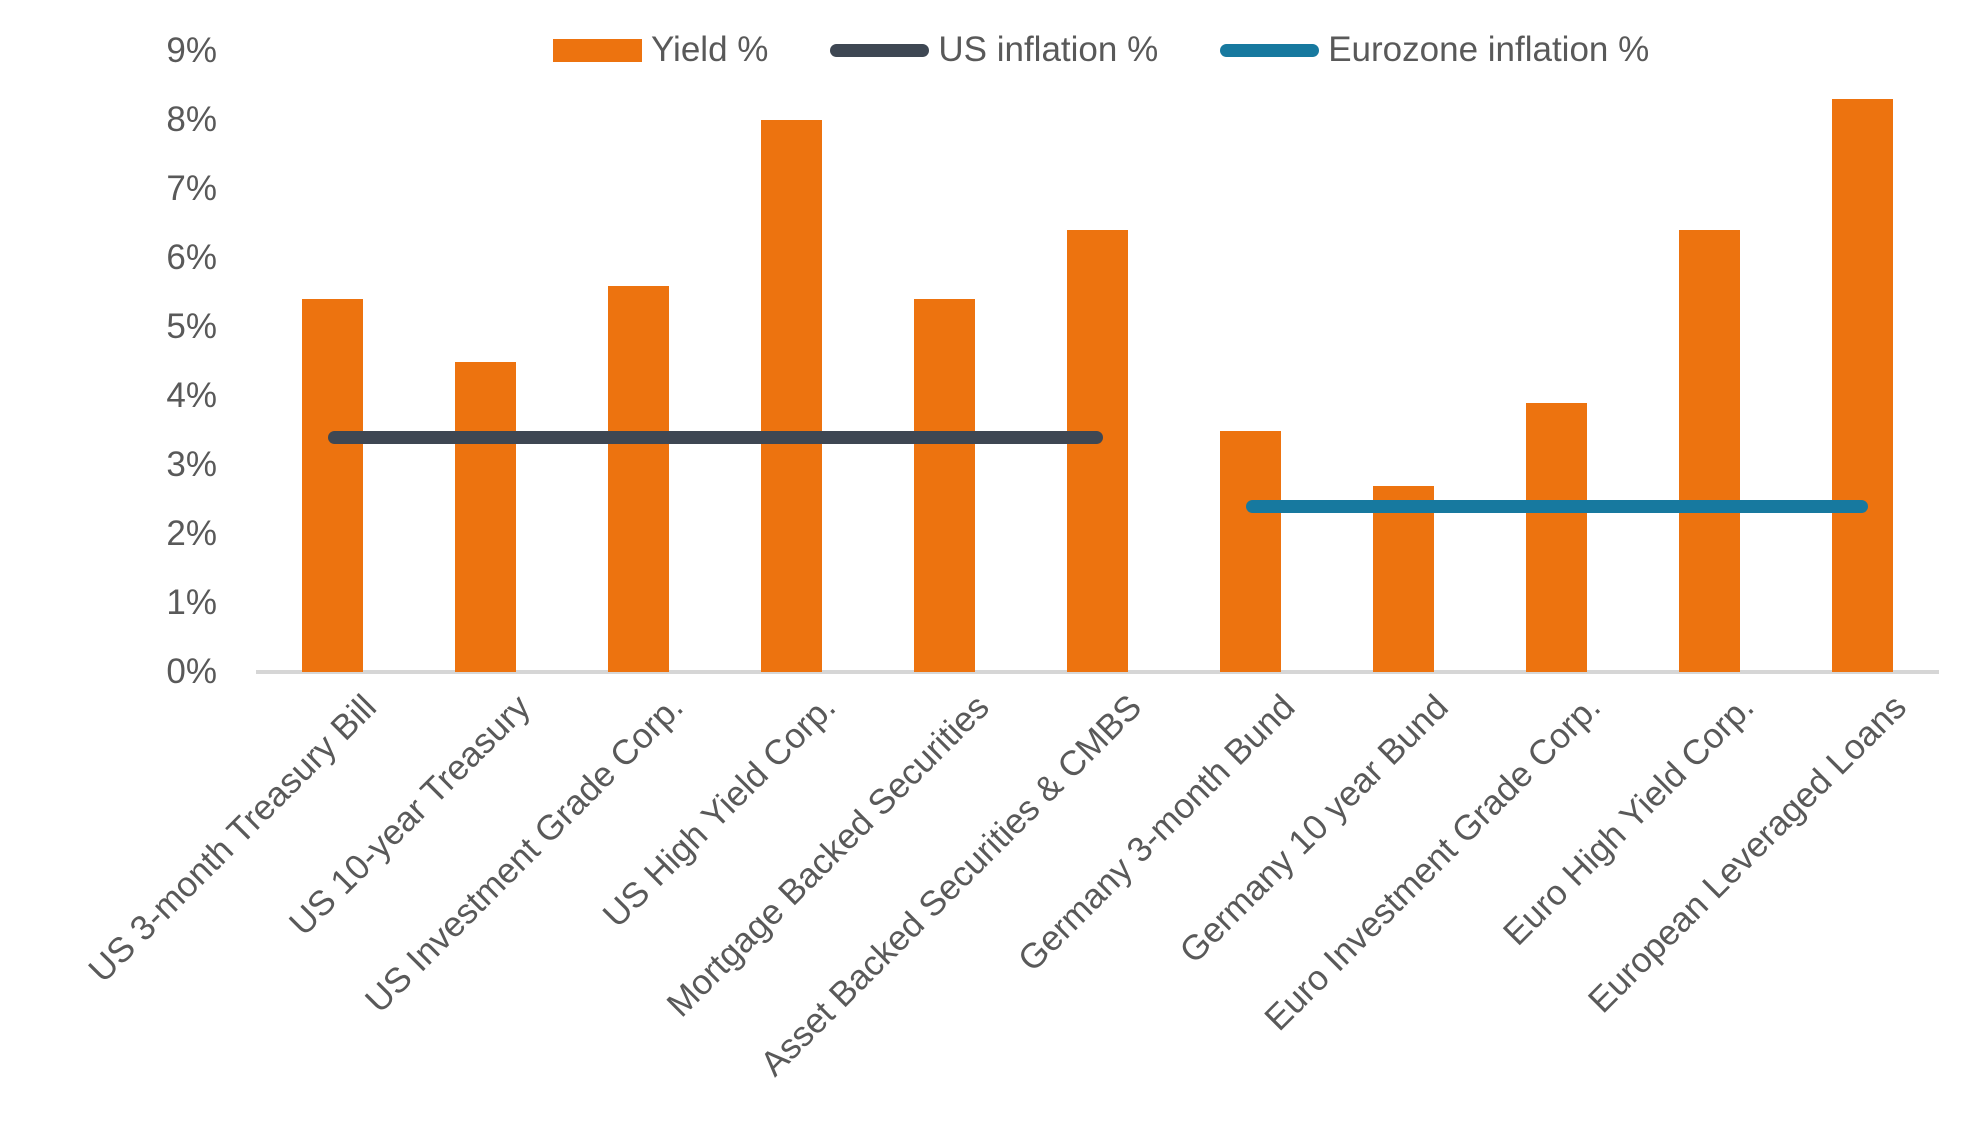 The width and height of the screenshot is (1980, 1127). Describe the element at coordinates (191, 119) in the screenshot. I see `y-axis-tick-label: 8%` at that location.